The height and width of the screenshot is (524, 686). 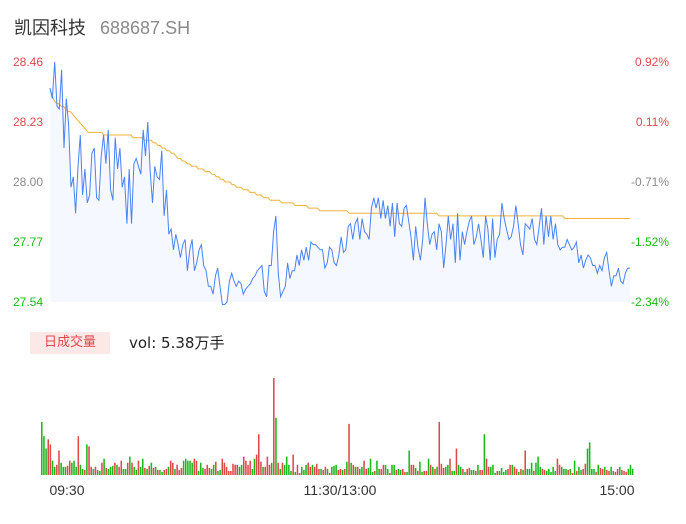 I want to click on x-tick: 09:30, so click(x=66, y=490).